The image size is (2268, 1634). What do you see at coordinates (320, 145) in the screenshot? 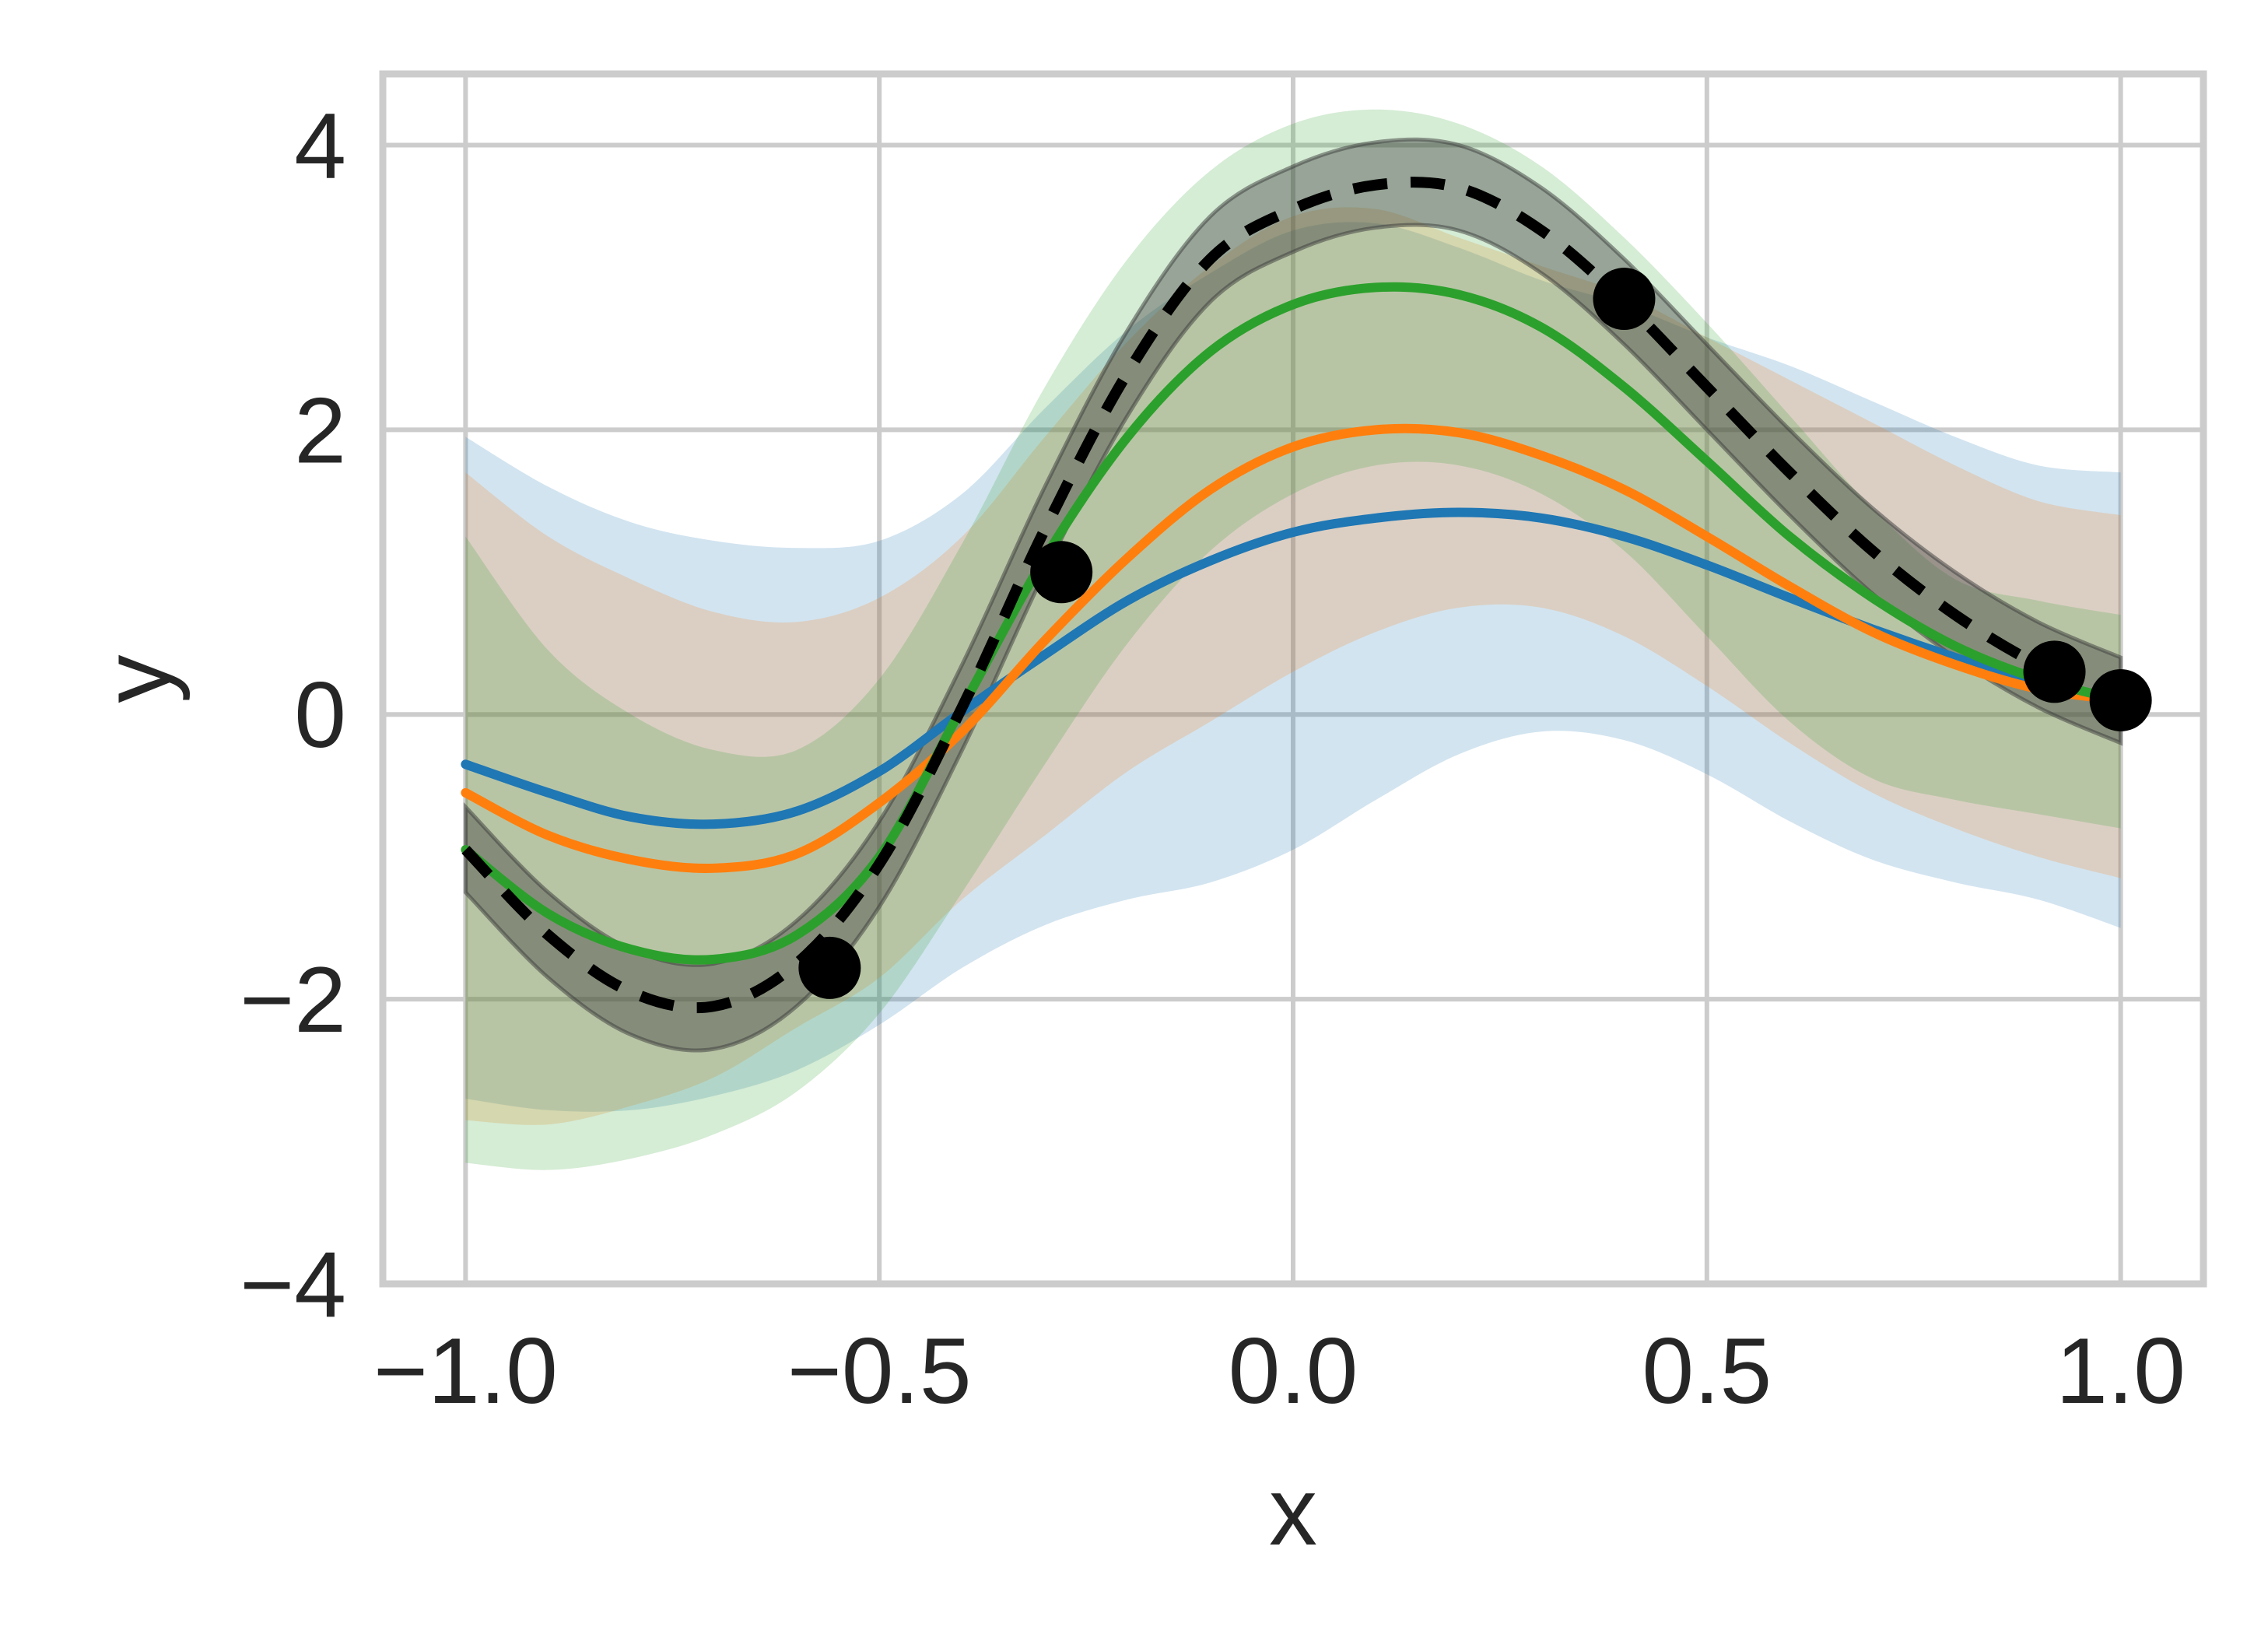
I see `y-tick-label-4: 4` at bounding box center [320, 145].